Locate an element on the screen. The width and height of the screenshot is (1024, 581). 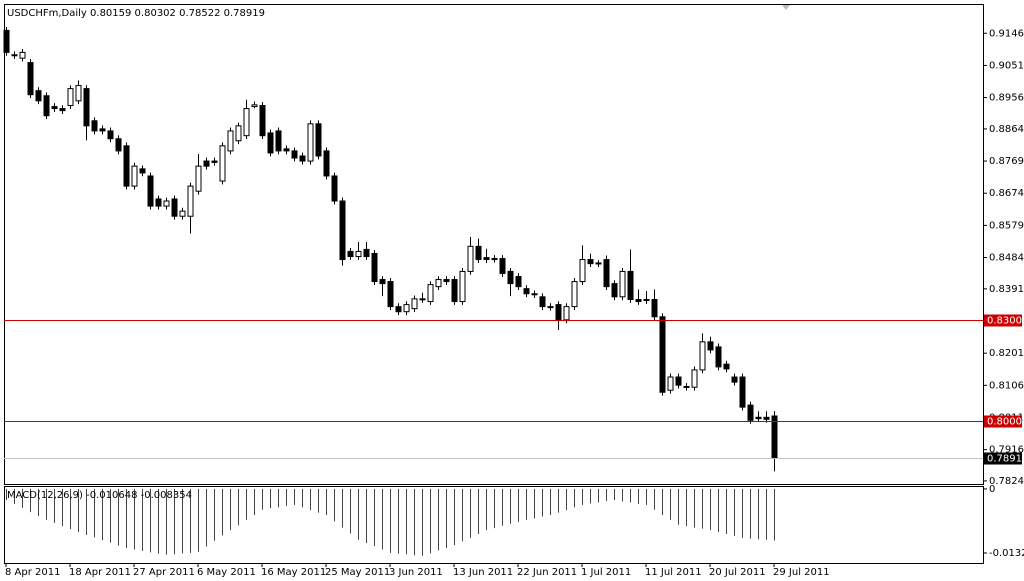
y-tick-label: 0 is located at coordinates (992, 489).